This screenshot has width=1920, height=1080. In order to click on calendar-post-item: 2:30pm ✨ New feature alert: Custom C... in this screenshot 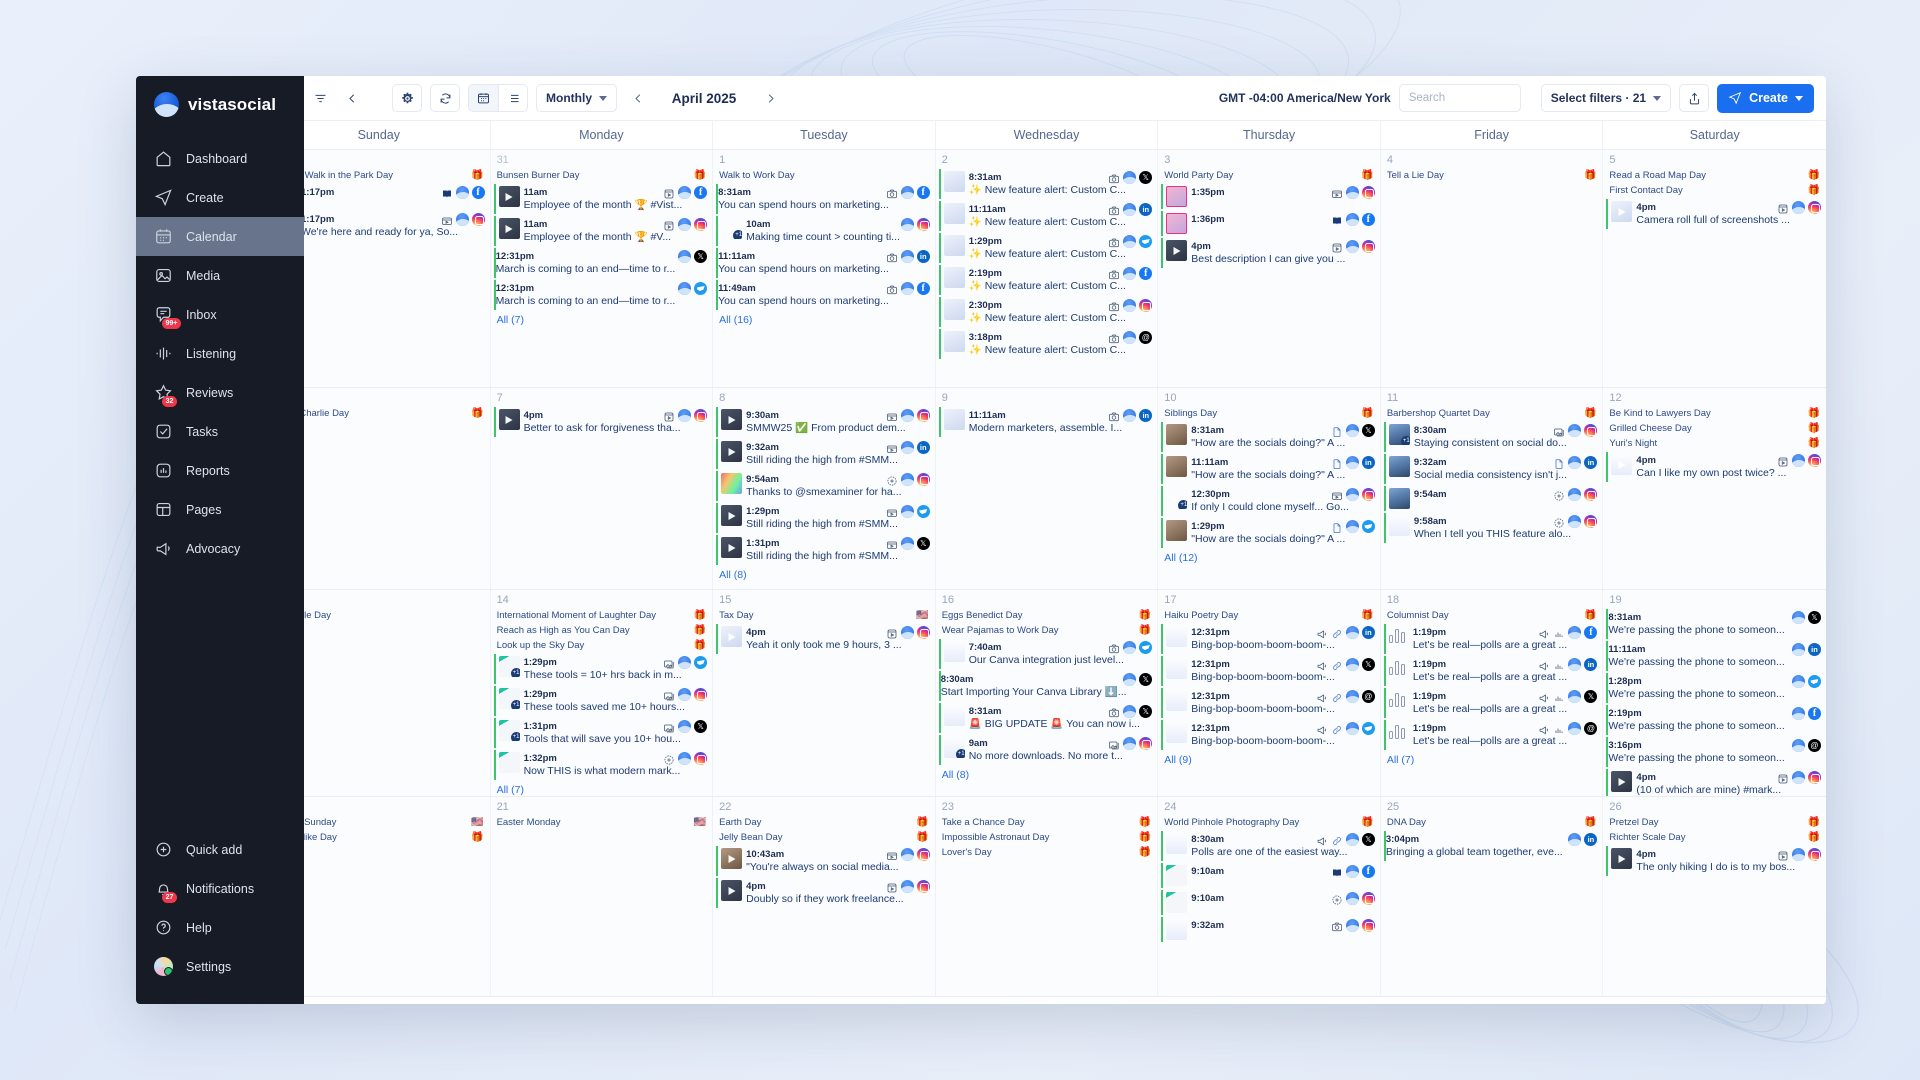, I will do `click(1046, 312)`.